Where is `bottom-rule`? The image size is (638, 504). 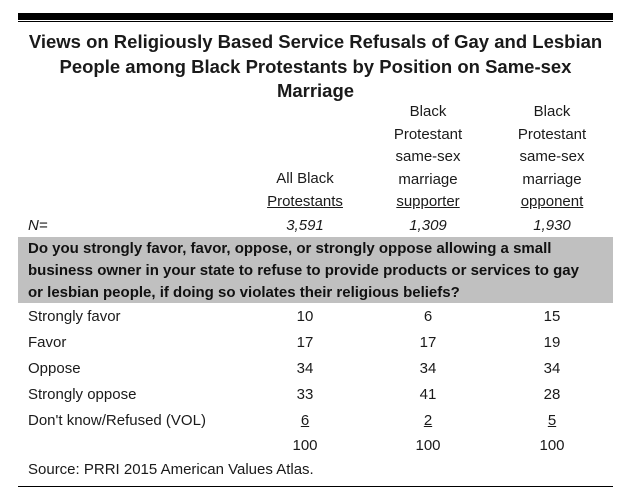
bottom-rule is located at coordinates (315, 486).